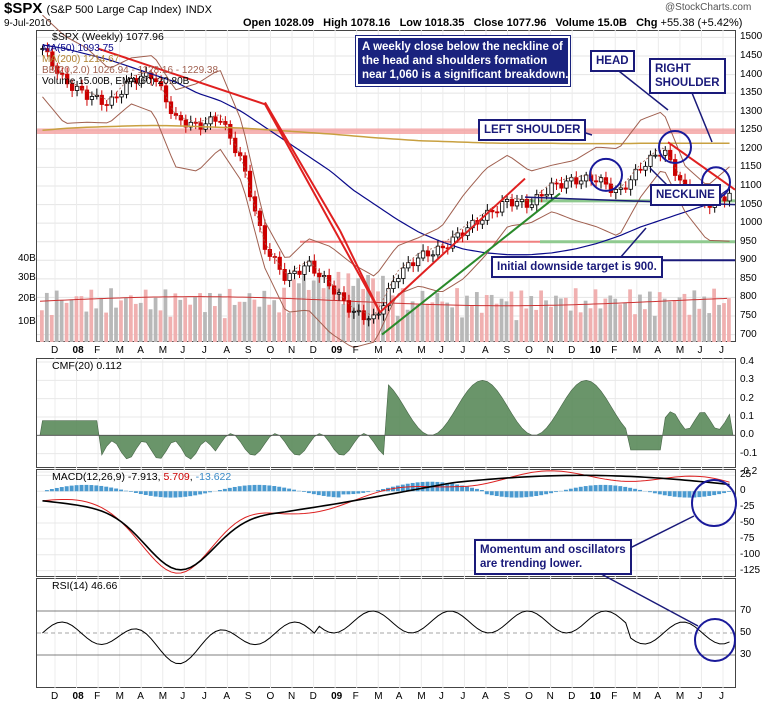 The image size is (780, 707). I want to click on open-value: 1028.09, so click(294, 23).